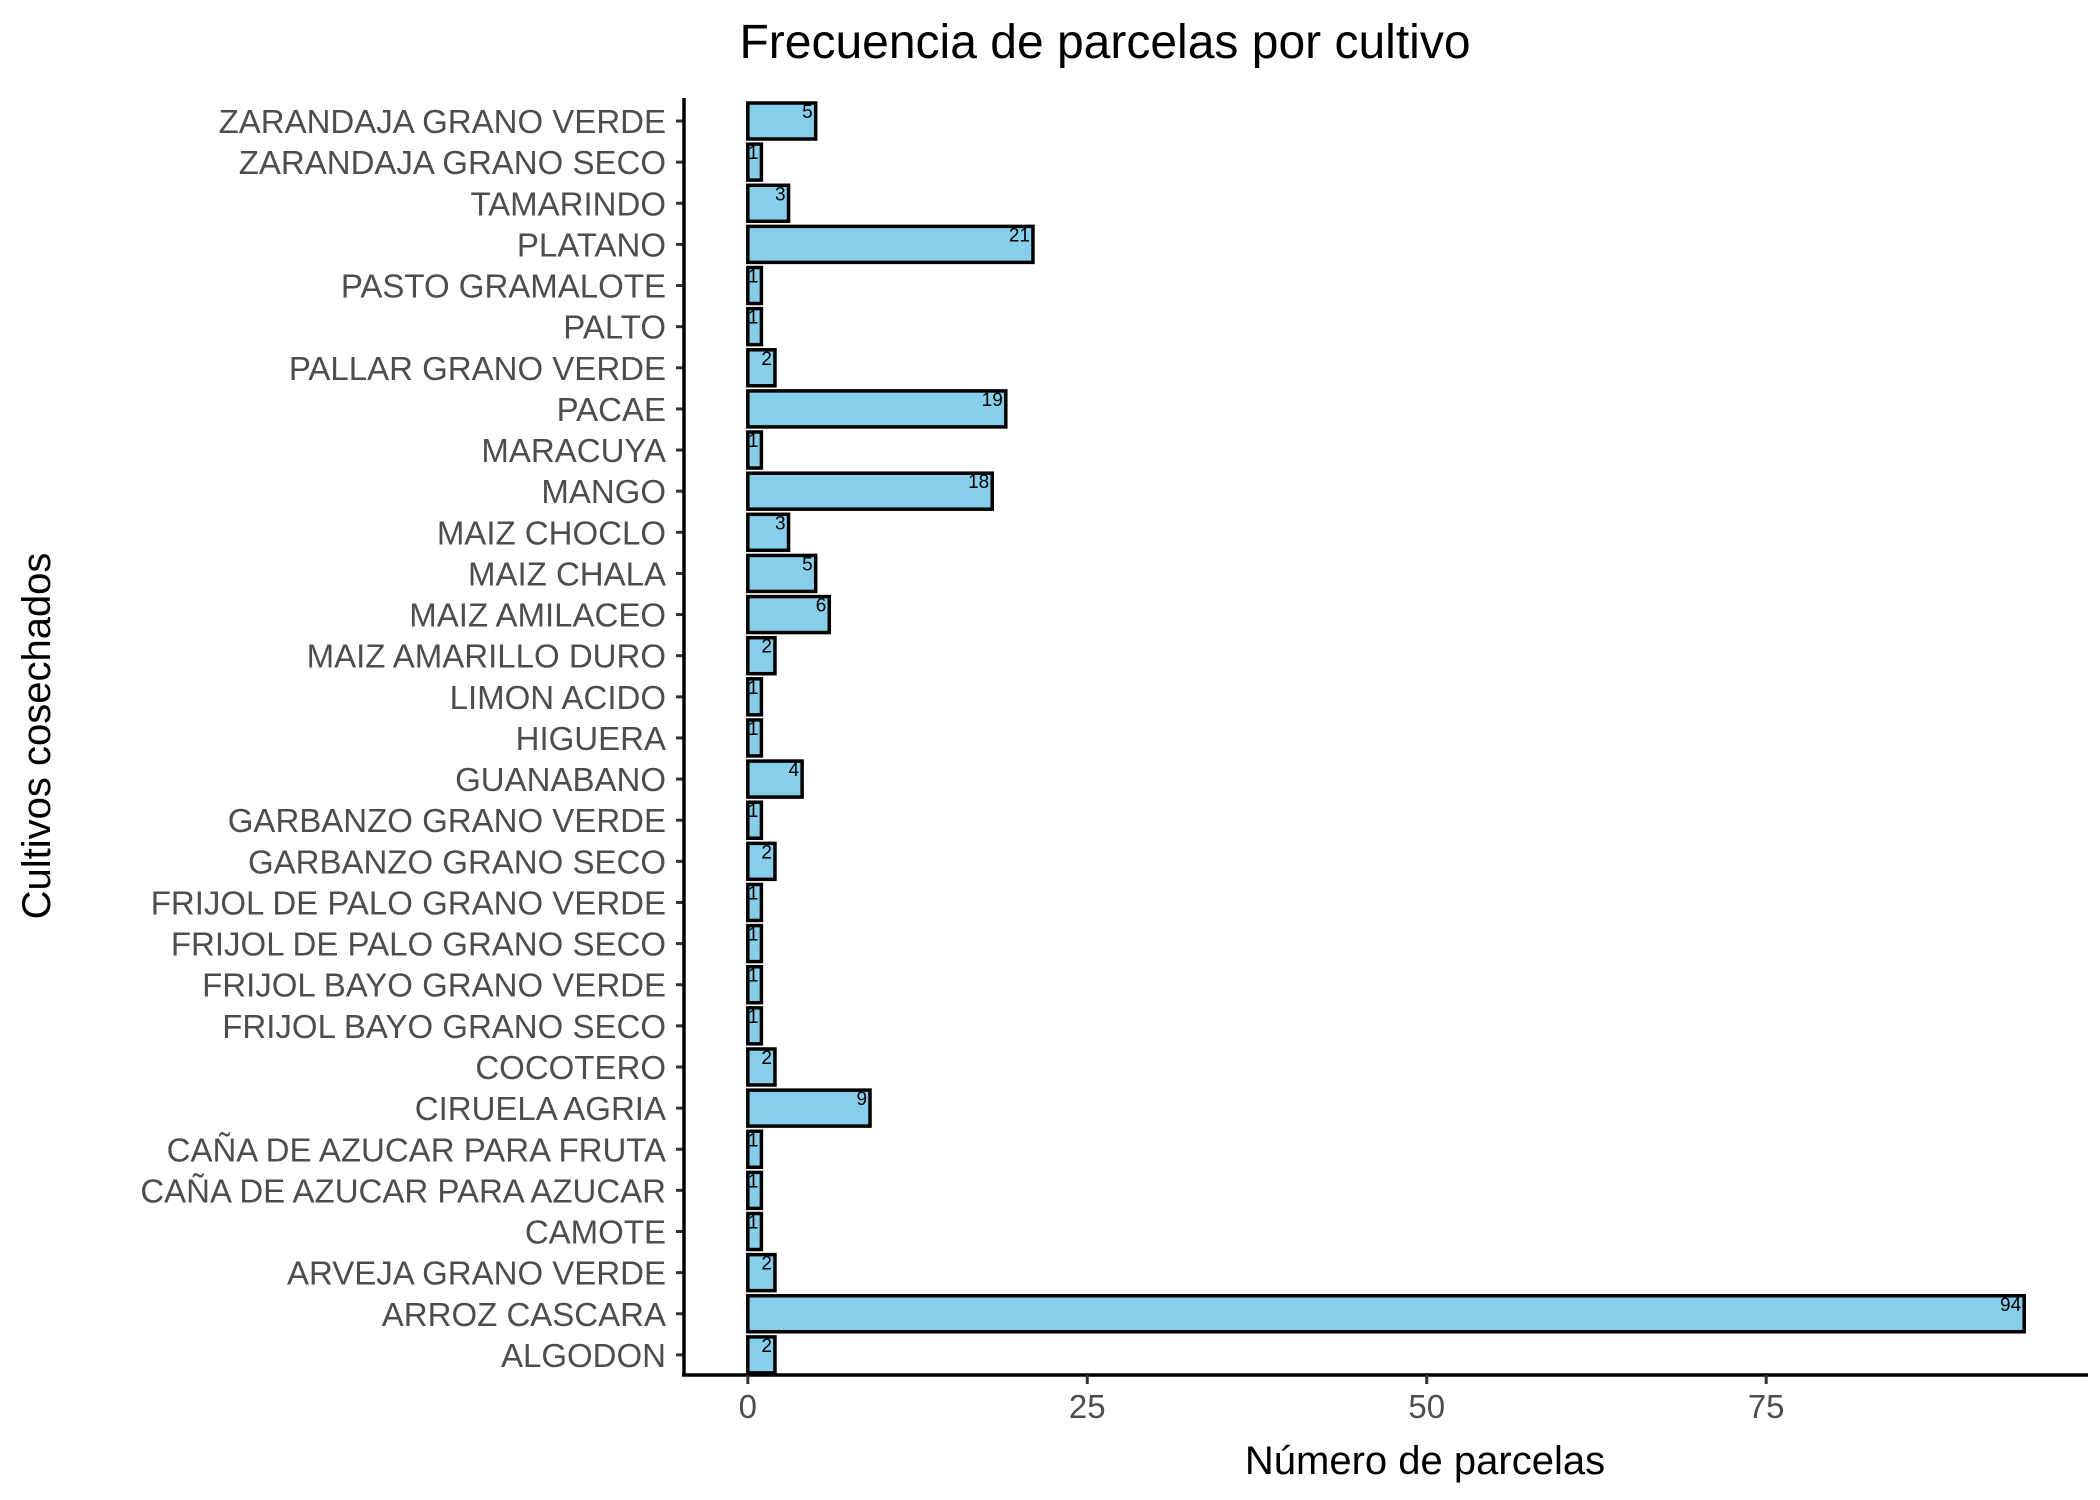 This screenshot has height=1500, width=2100. I want to click on y-tick-label: MANGO, so click(603, 491).